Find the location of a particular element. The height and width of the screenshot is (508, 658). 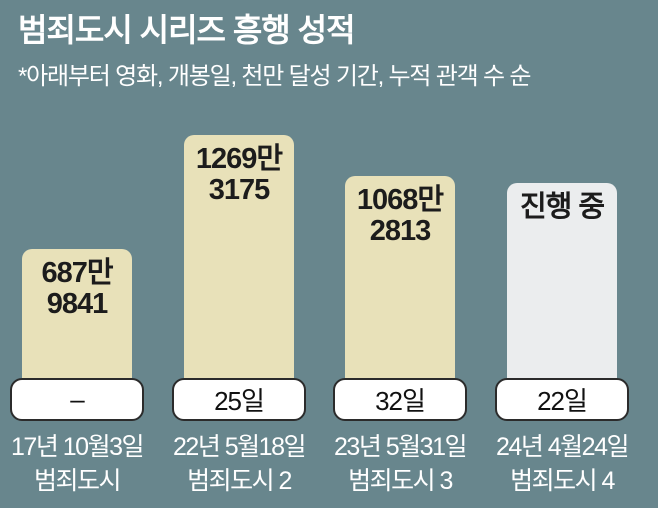

days-to-10m-box-2: 25일 is located at coordinates (239, 399).